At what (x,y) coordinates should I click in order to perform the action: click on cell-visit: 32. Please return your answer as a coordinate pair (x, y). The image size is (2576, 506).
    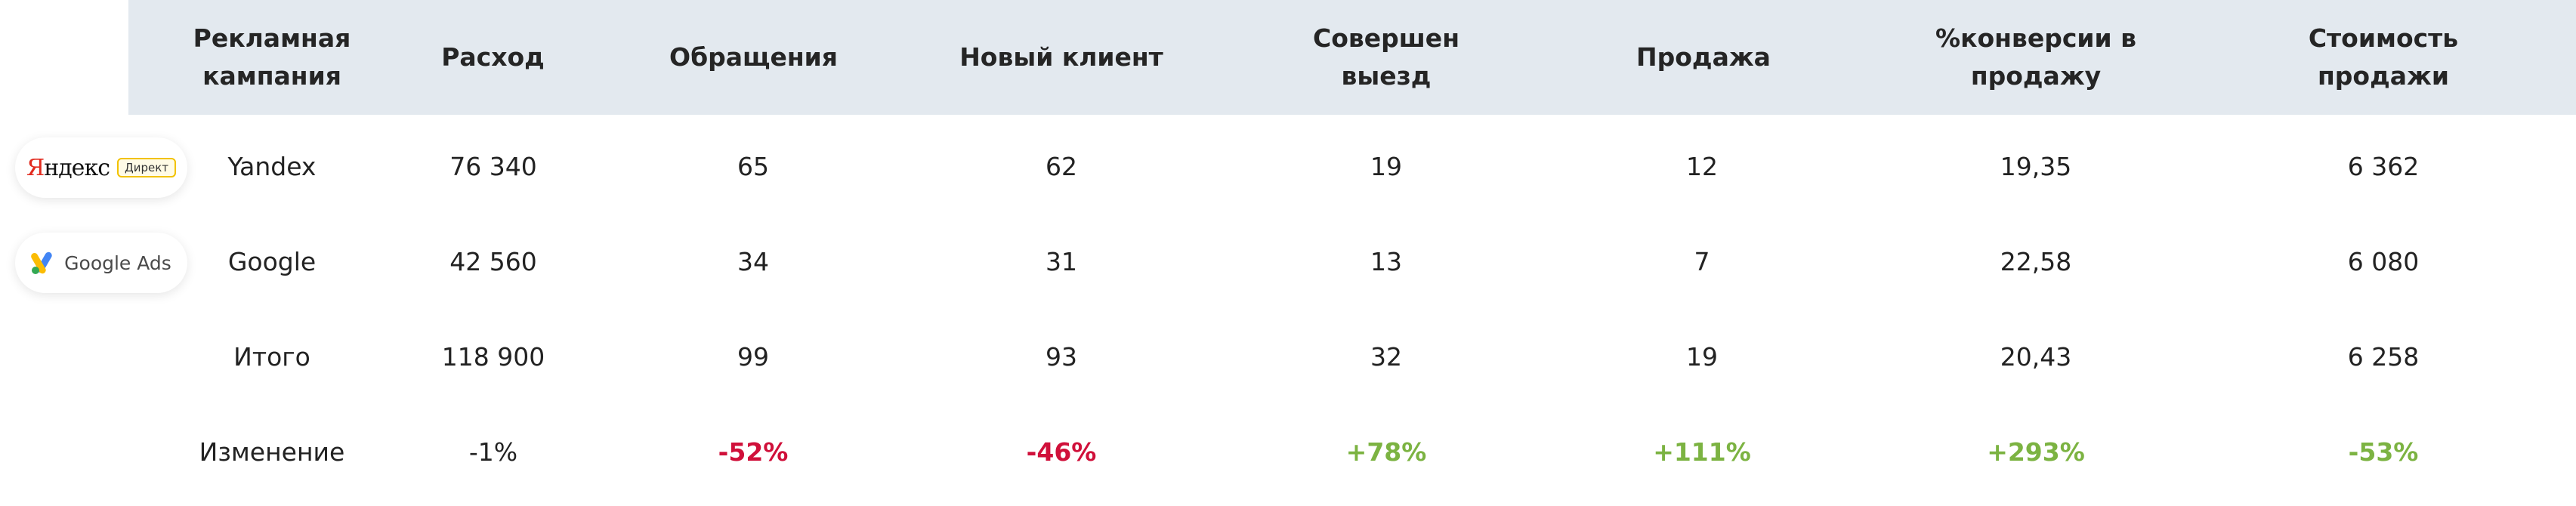
    Looking at the image, I should click on (1386, 357).